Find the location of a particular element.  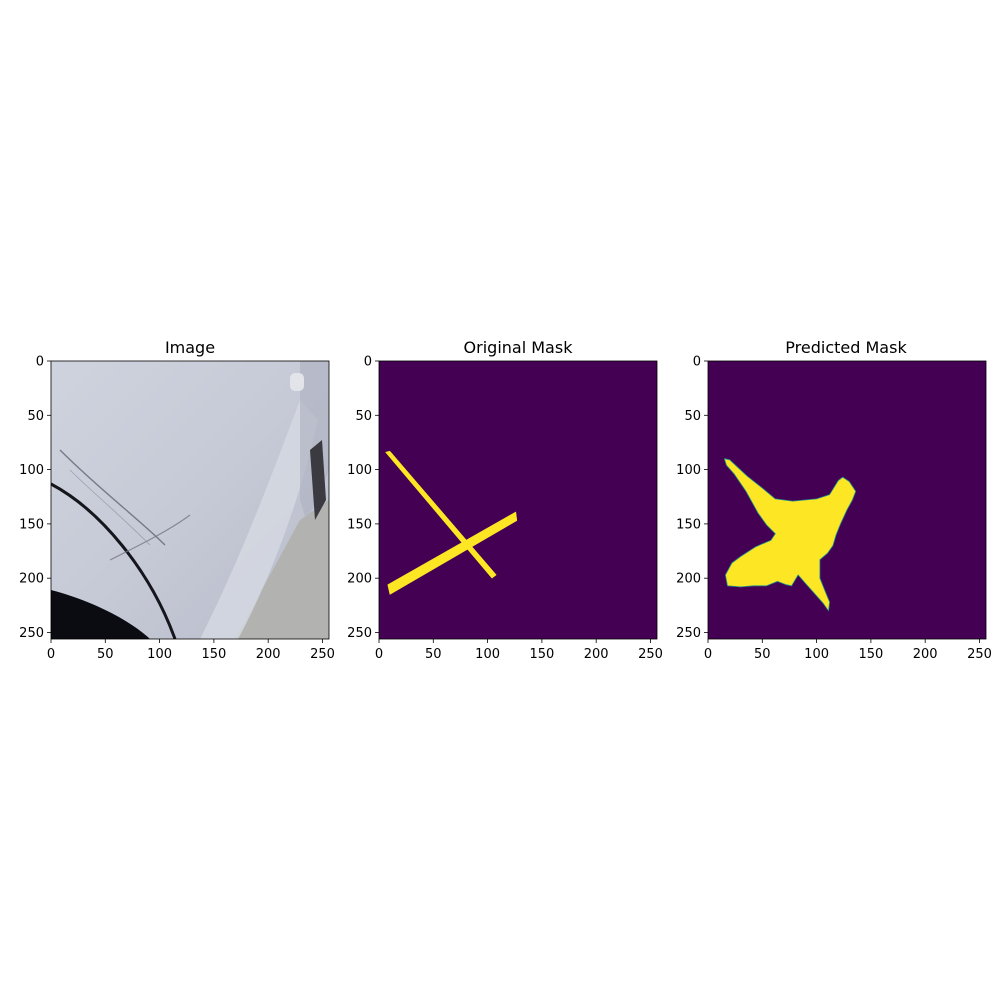

panel-original-title: Original Mask is located at coordinates (519, 347).